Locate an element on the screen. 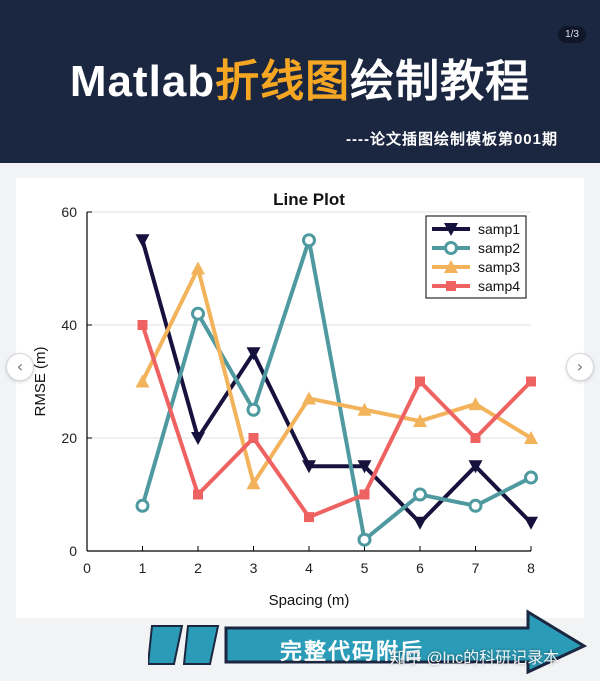 Image resolution: width=600 pixels, height=681 pixels. legend-marker-samp2 is located at coordinates (451, 248).